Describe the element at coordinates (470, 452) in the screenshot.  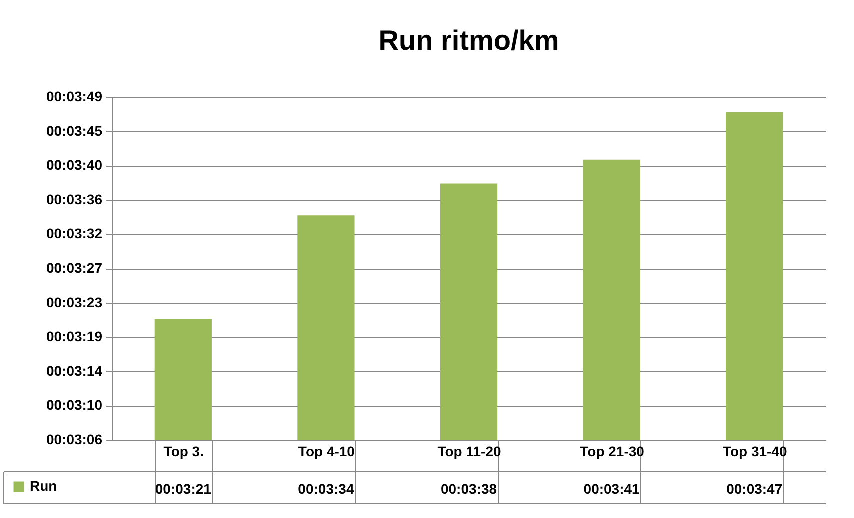
I see `x-tick-label: Top 11-20` at that location.